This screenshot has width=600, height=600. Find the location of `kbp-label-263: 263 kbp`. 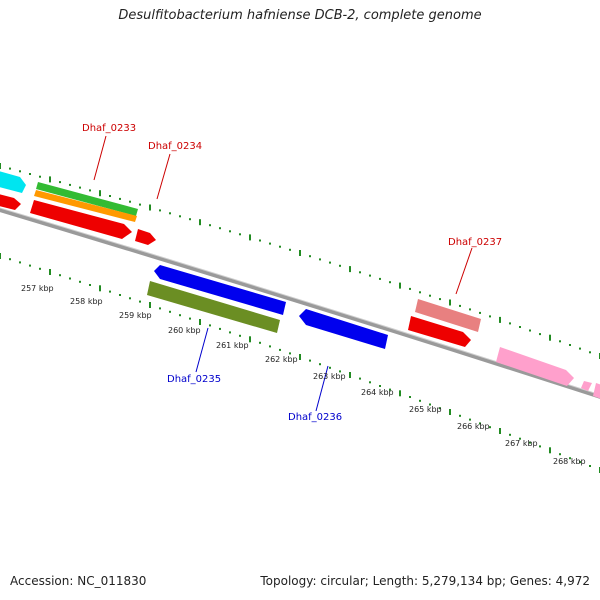

kbp-label-263: 263 kbp is located at coordinates (329, 376).